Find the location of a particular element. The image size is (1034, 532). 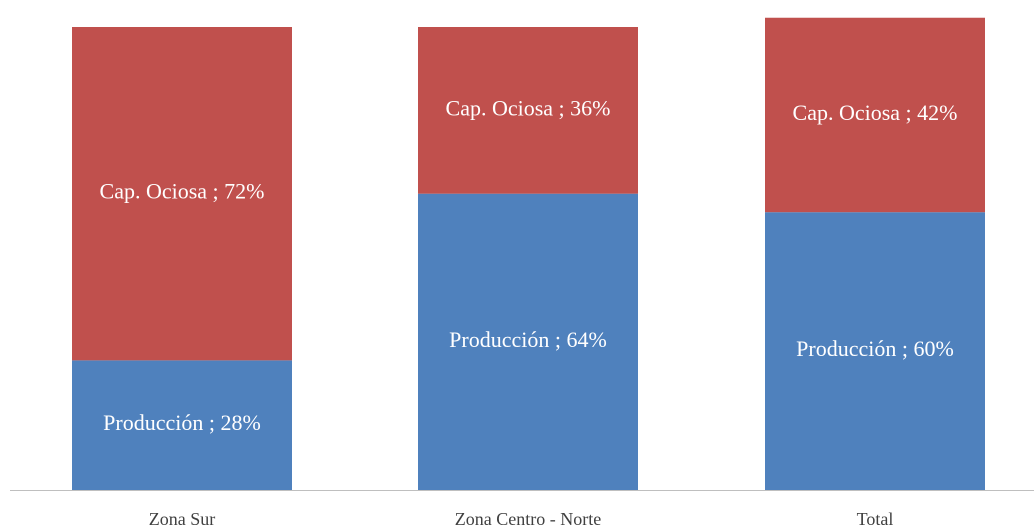

data-label: Cap. Ociosa ; 72% is located at coordinates (182, 191).